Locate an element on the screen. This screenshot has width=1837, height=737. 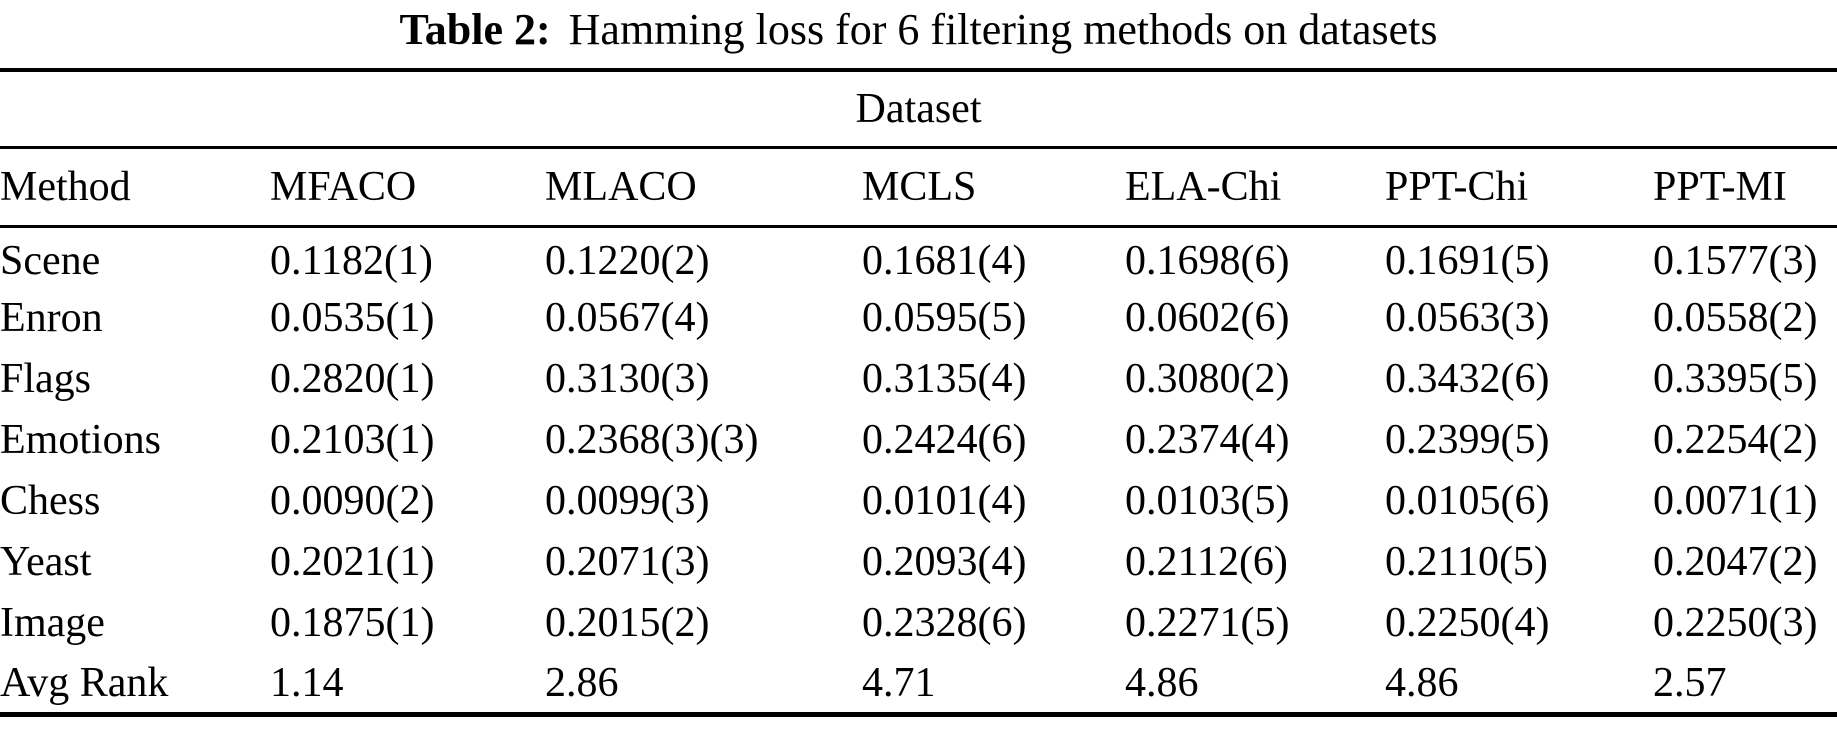
cell: 0.0103(5) is located at coordinates (1207, 501).